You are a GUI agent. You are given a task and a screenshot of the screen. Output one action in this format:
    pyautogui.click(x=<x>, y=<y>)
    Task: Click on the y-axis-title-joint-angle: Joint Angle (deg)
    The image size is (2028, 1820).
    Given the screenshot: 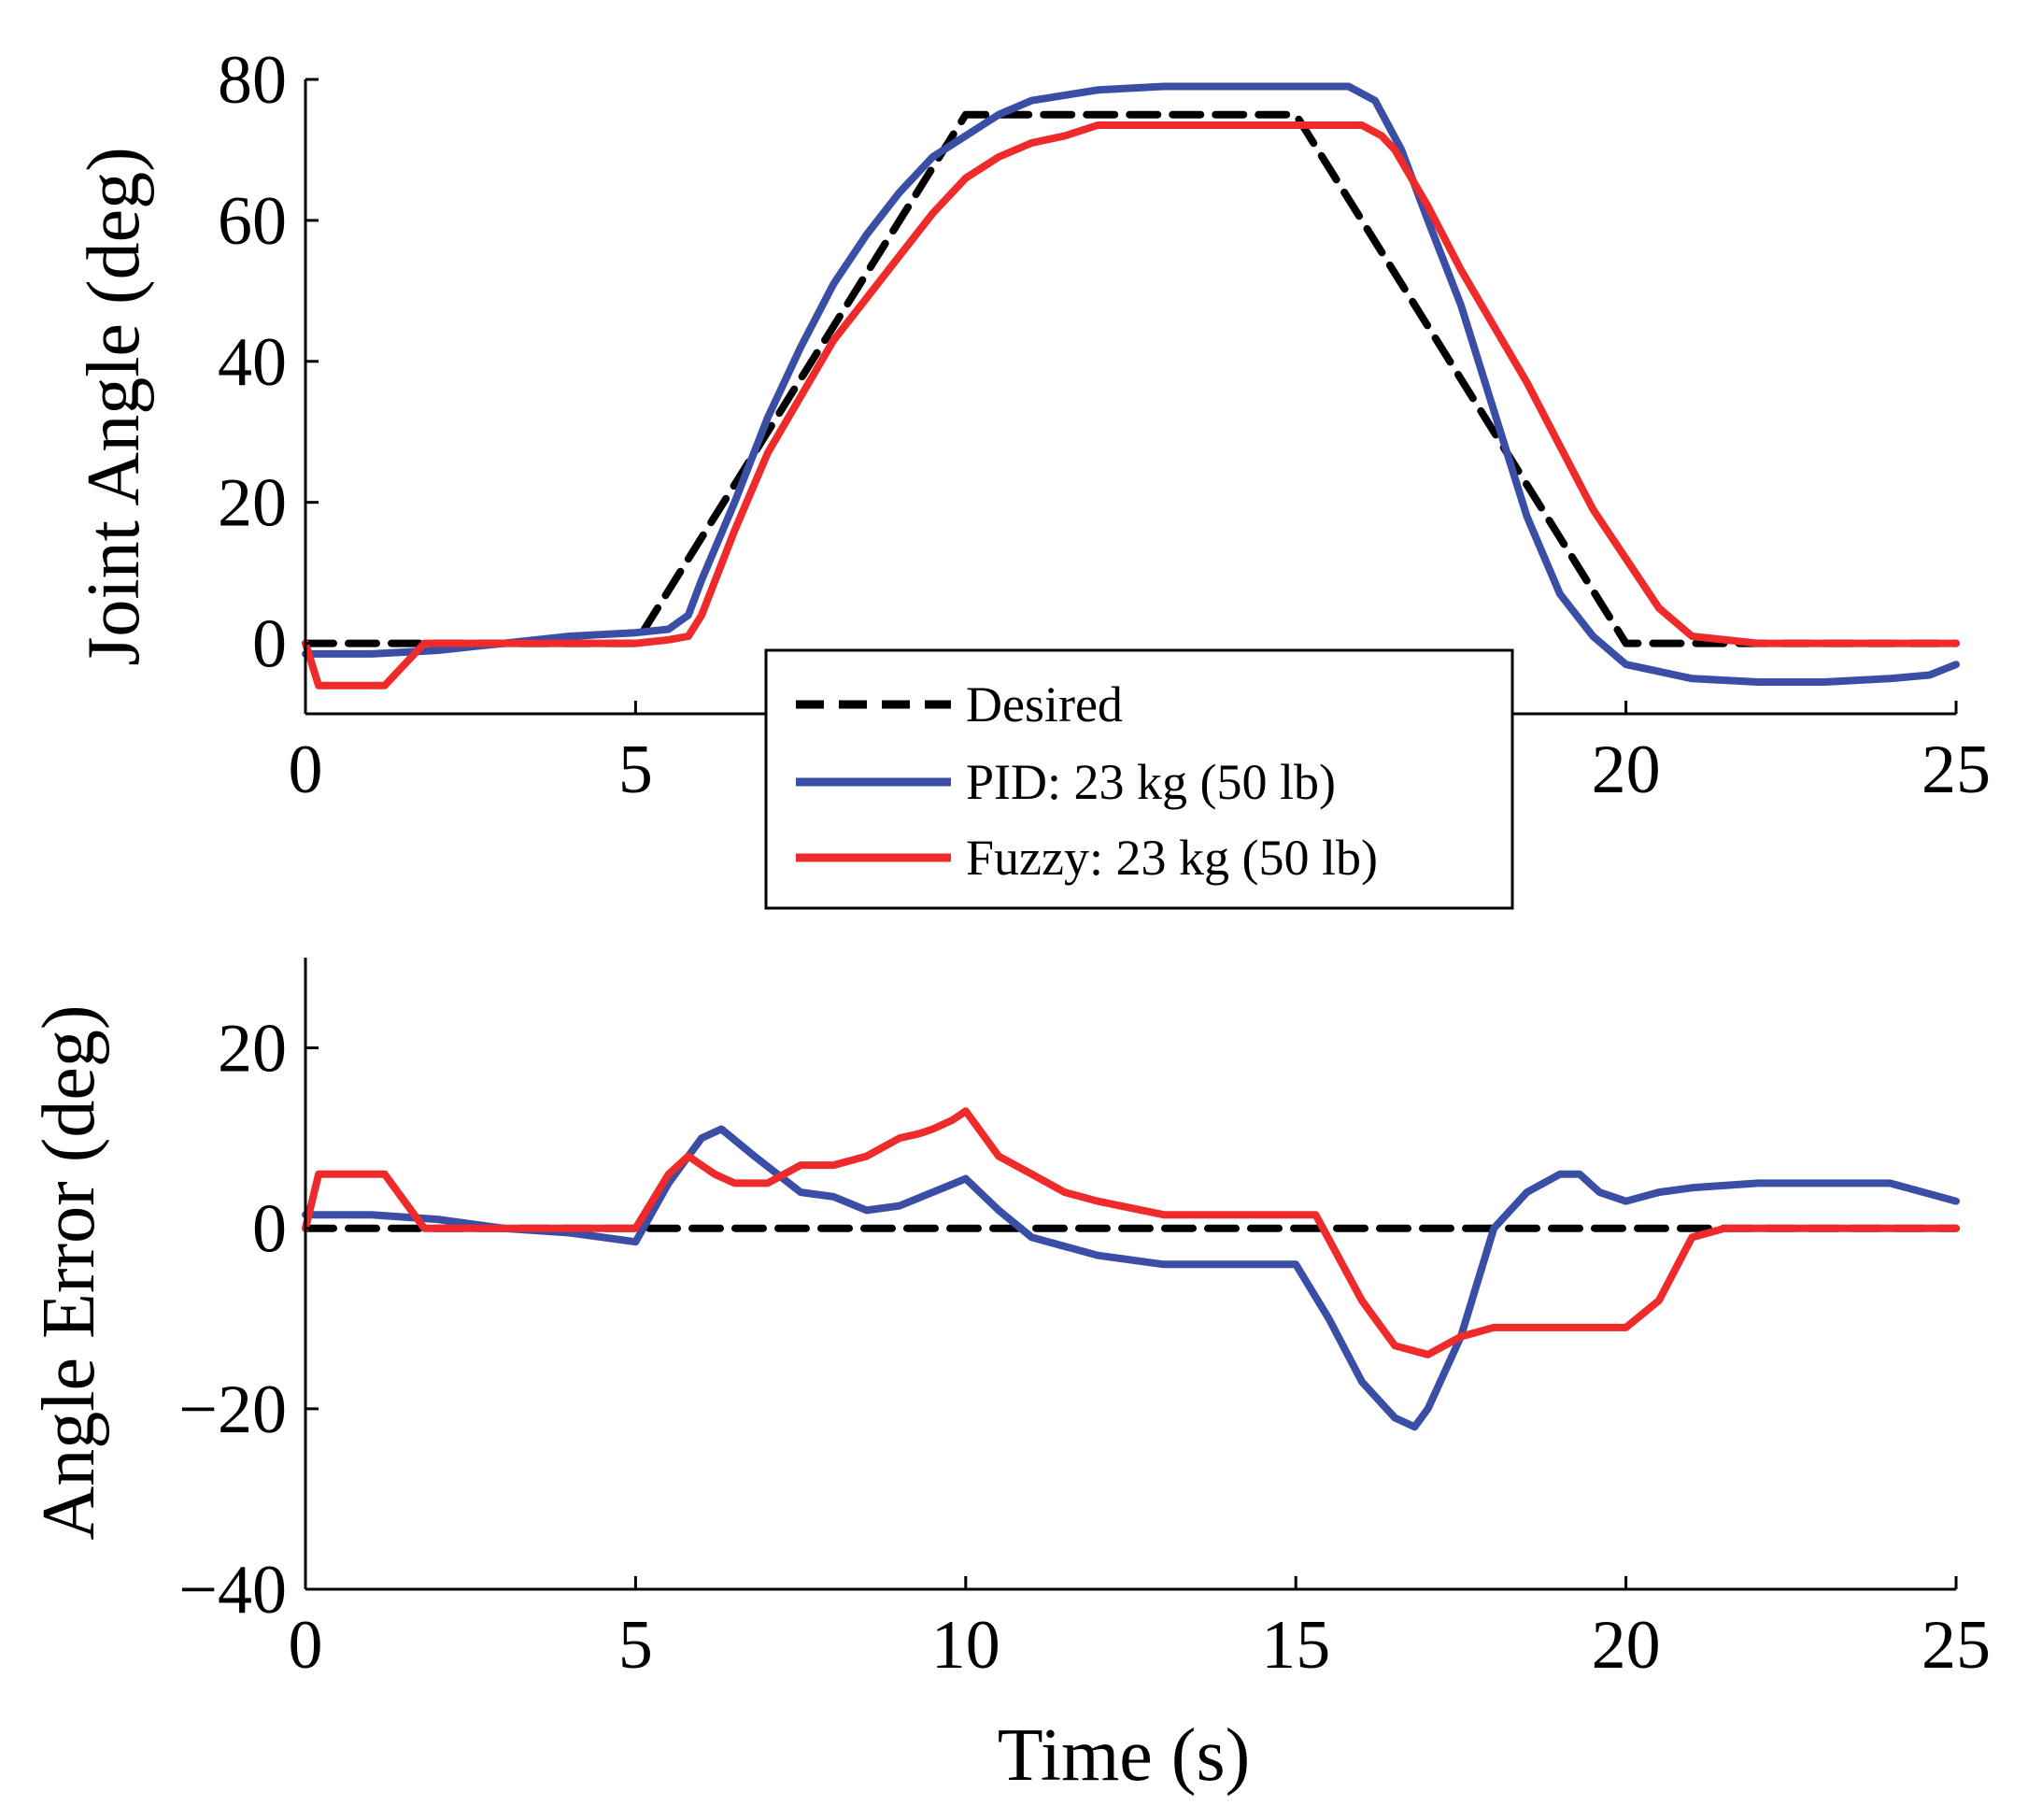 What is the action you would take?
    pyautogui.click(x=114, y=406)
    